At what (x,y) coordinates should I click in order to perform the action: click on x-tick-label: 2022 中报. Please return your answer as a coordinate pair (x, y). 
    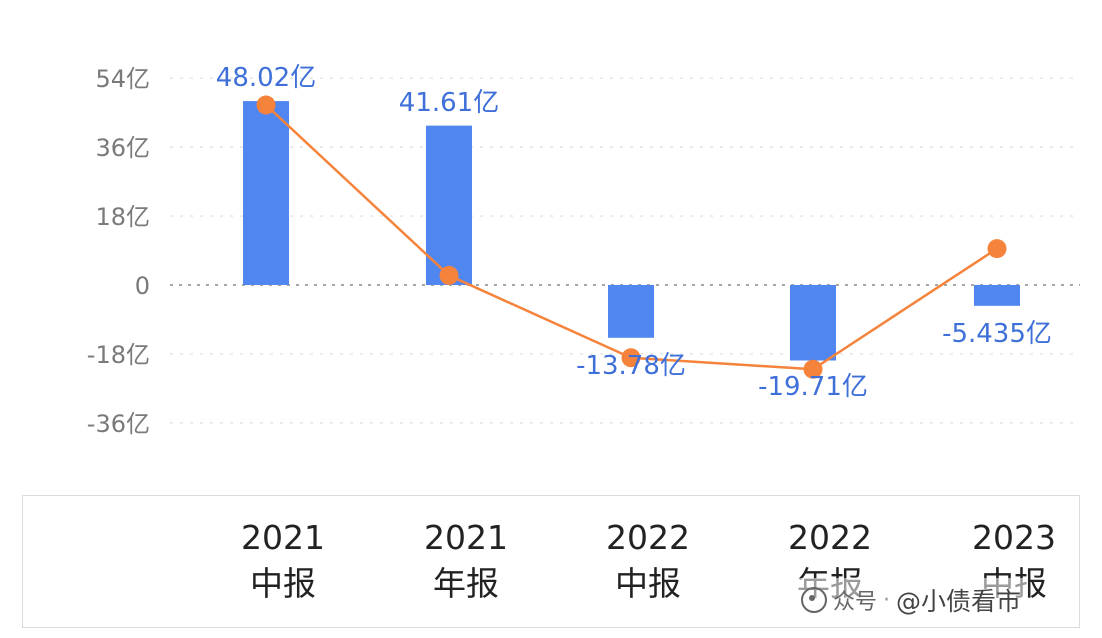
    Looking at the image, I should click on (648, 561).